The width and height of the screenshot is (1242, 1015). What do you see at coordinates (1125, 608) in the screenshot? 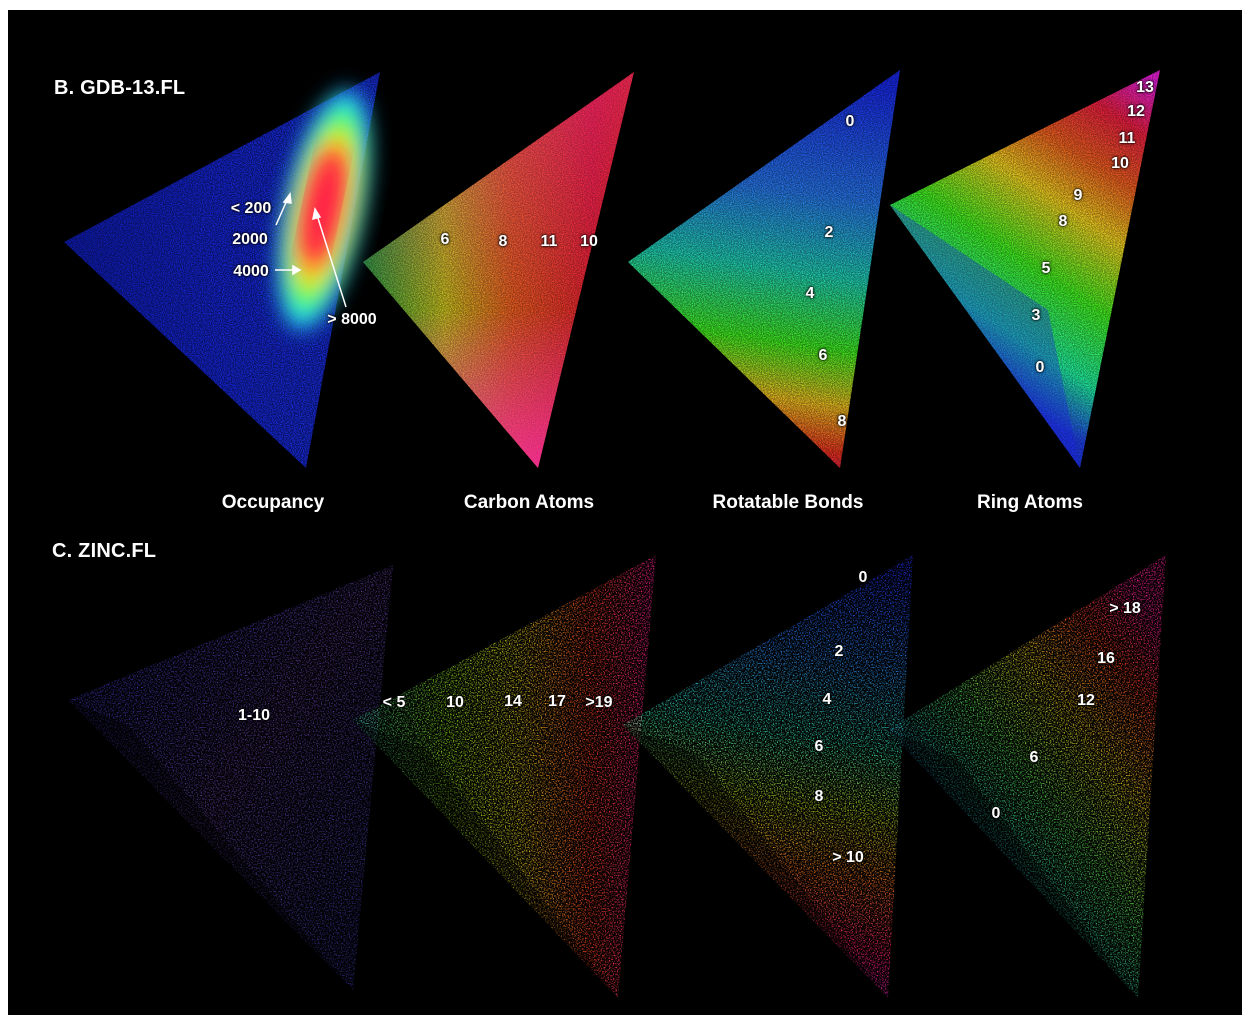
I see `zinc-ring-label: > 18` at bounding box center [1125, 608].